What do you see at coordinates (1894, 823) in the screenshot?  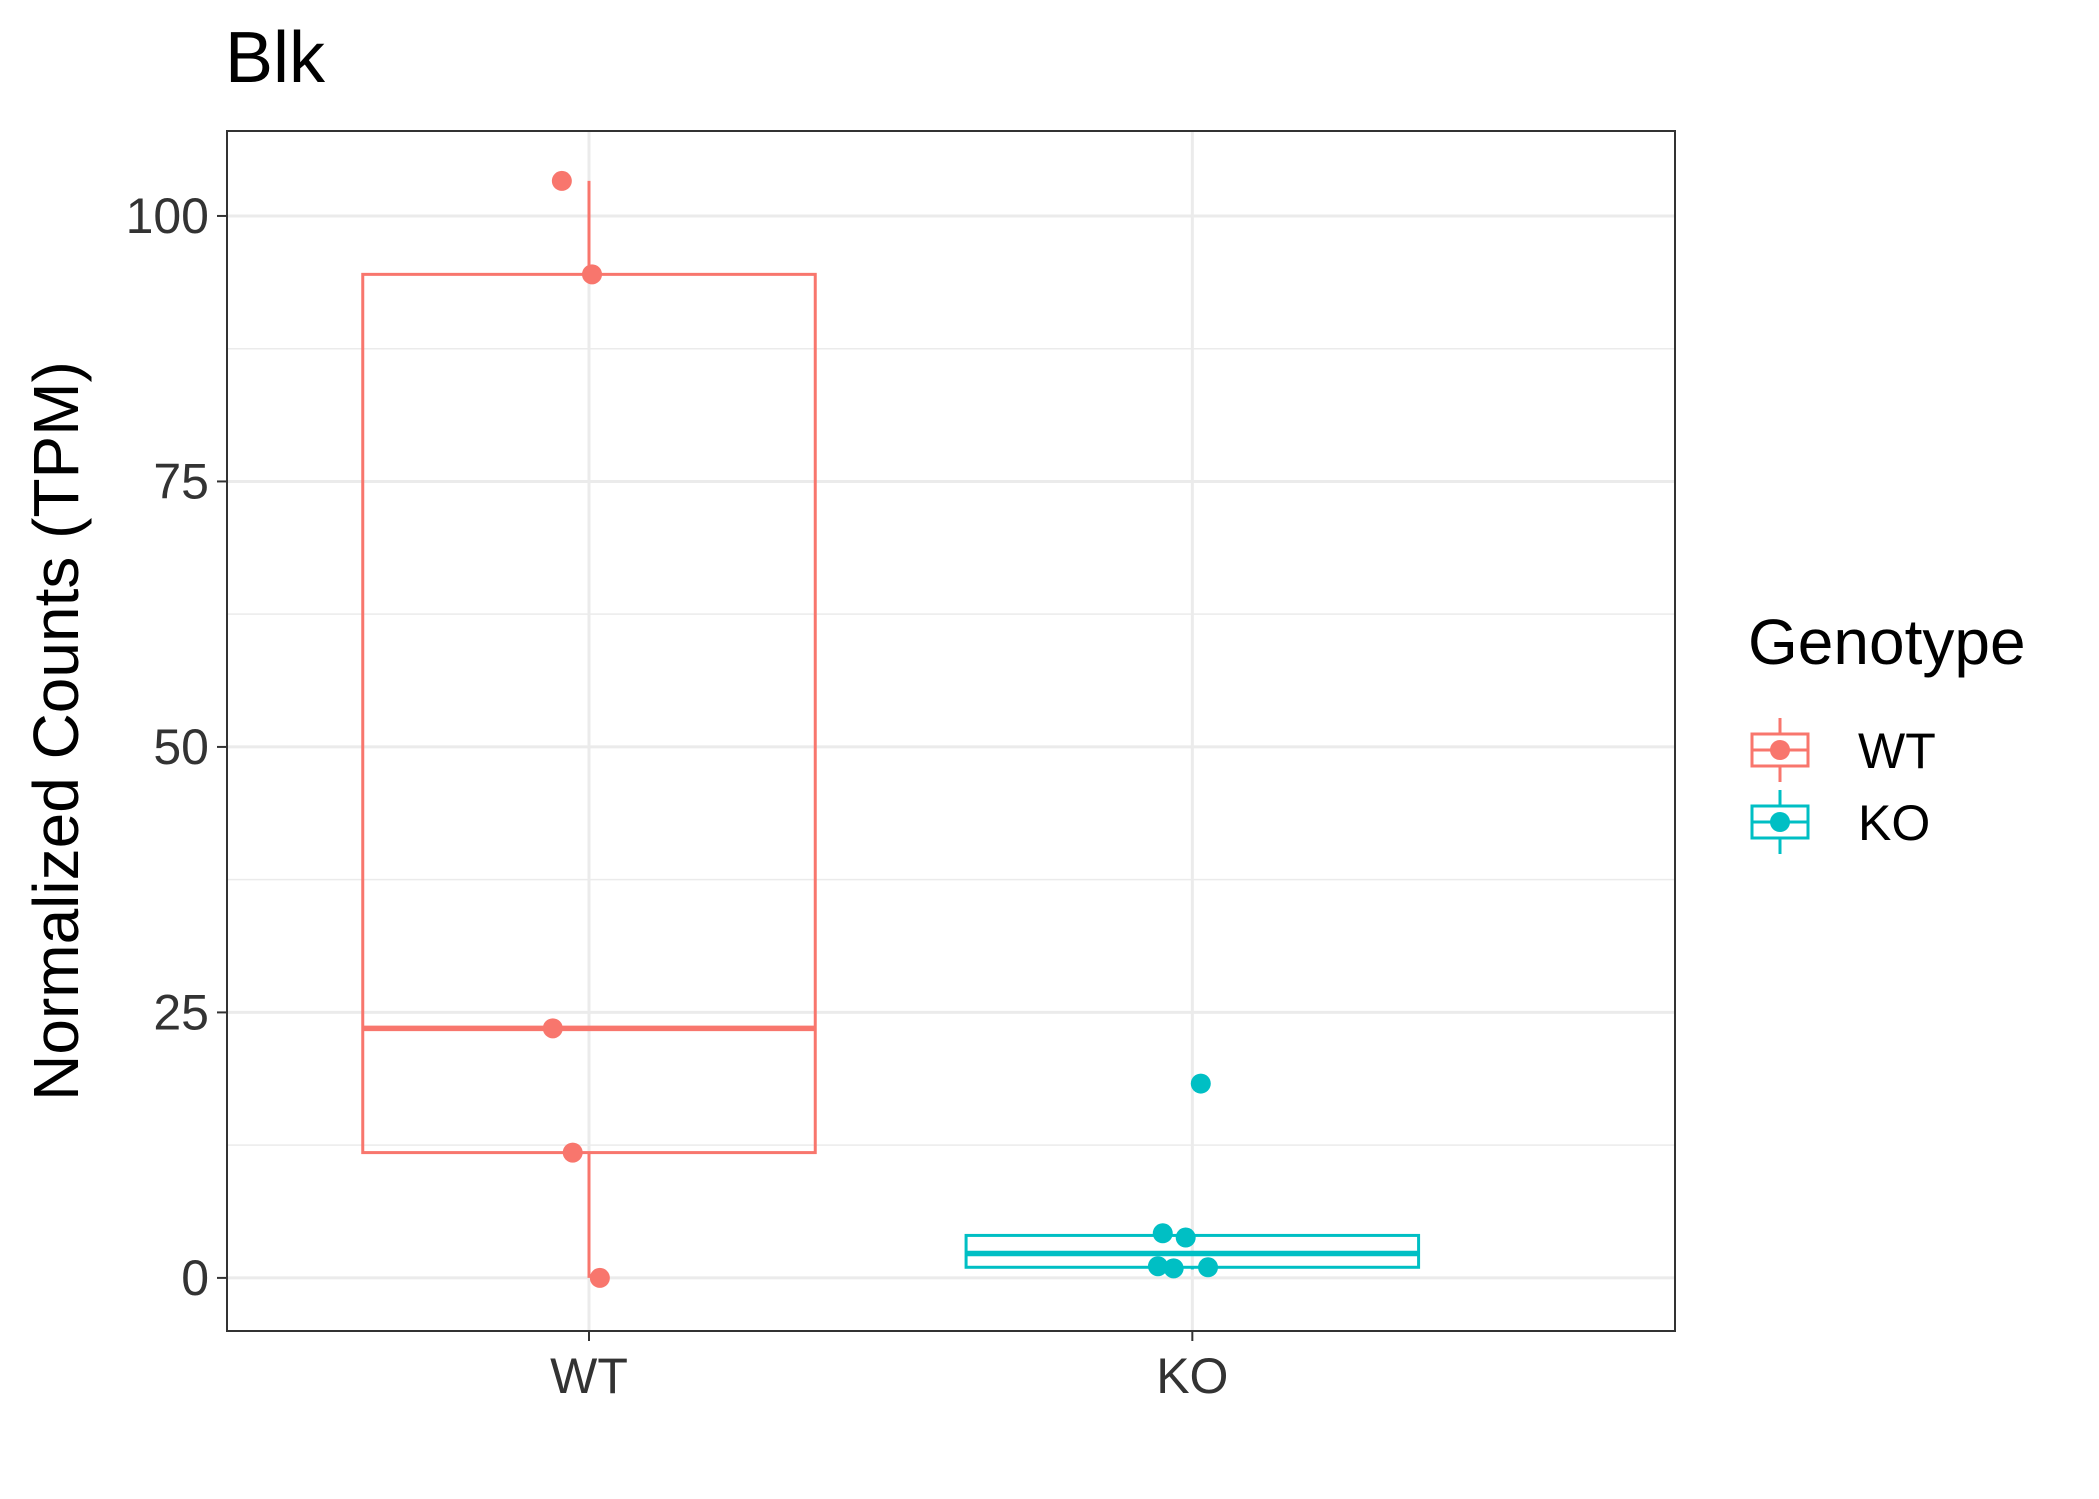 I see `legend-label-ko: KO` at bounding box center [1894, 823].